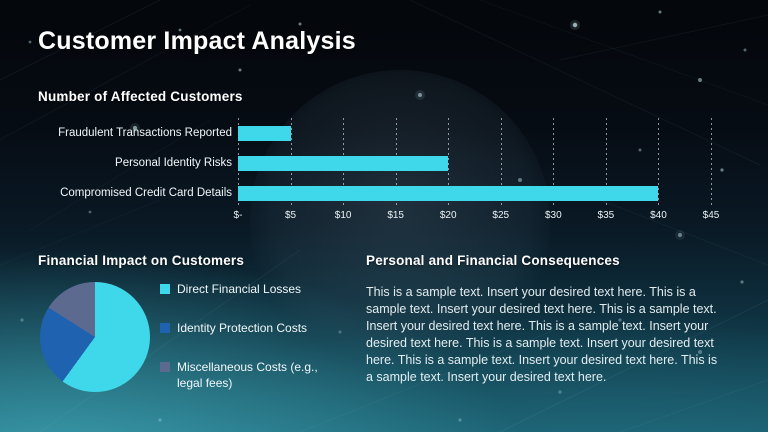  What do you see at coordinates (606, 215) in the screenshot?
I see `axis-tick-label: $35` at bounding box center [606, 215].